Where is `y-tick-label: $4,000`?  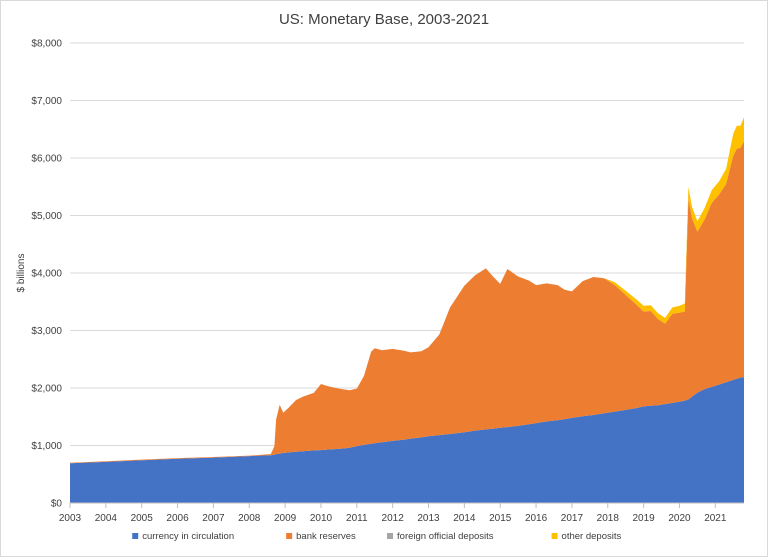 y-tick-label: $4,000 is located at coordinates (46, 274).